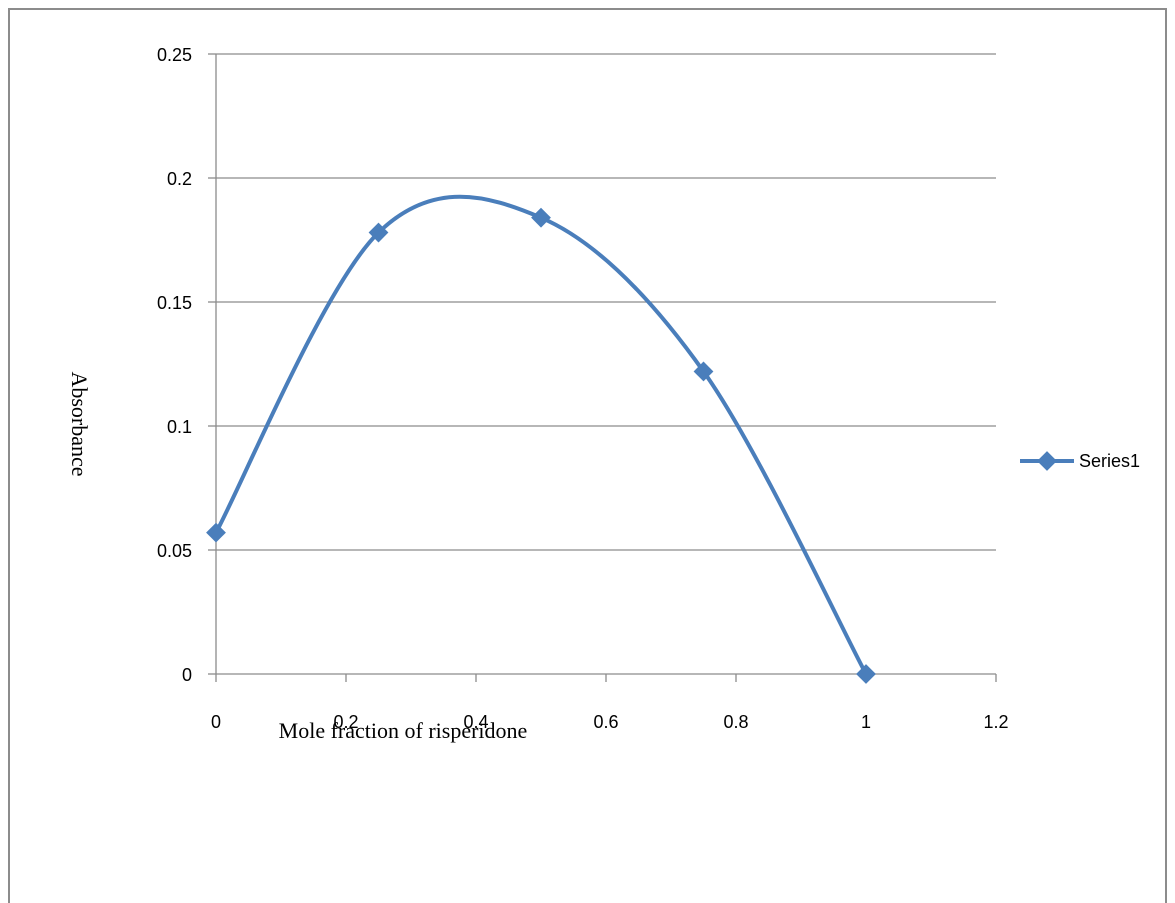  What do you see at coordinates (179, 179) in the screenshot?
I see `y-tick-label: 0.2` at bounding box center [179, 179].